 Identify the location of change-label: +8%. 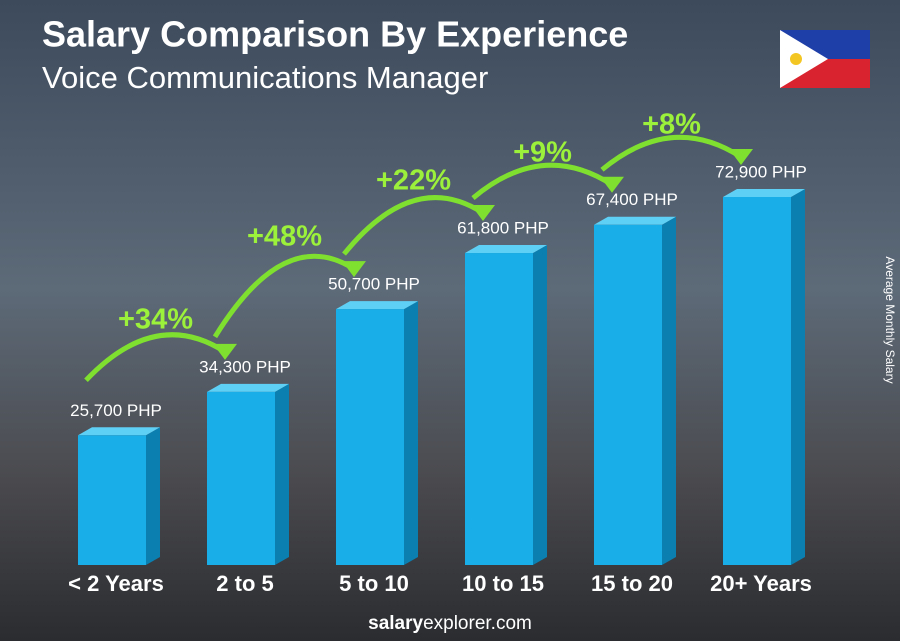
(671, 125).